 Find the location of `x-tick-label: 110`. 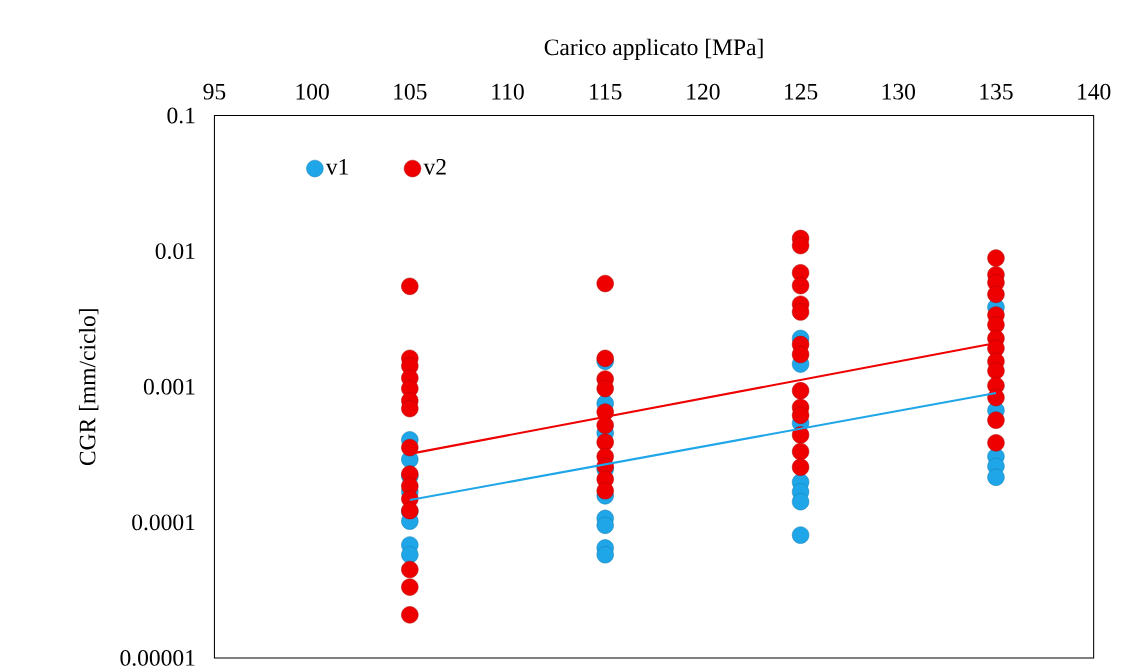

x-tick-label: 110 is located at coordinates (508, 91).